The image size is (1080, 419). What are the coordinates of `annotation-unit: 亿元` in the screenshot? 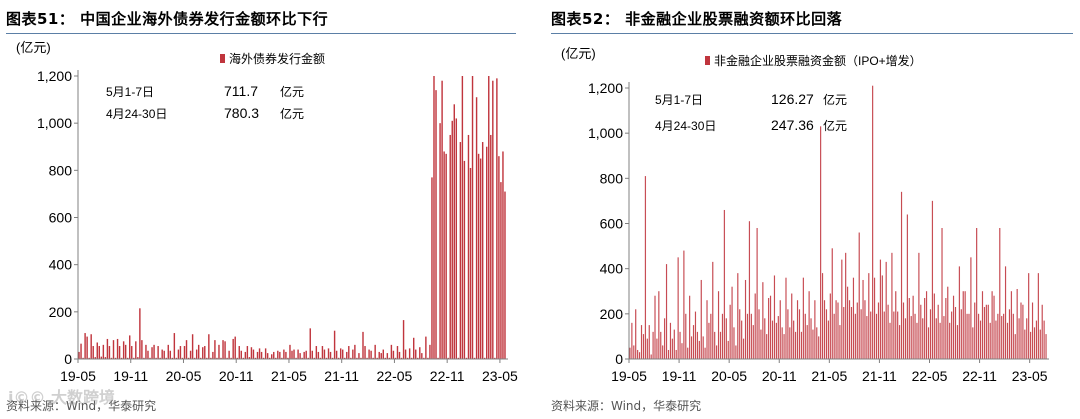 It's located at (835, 125).